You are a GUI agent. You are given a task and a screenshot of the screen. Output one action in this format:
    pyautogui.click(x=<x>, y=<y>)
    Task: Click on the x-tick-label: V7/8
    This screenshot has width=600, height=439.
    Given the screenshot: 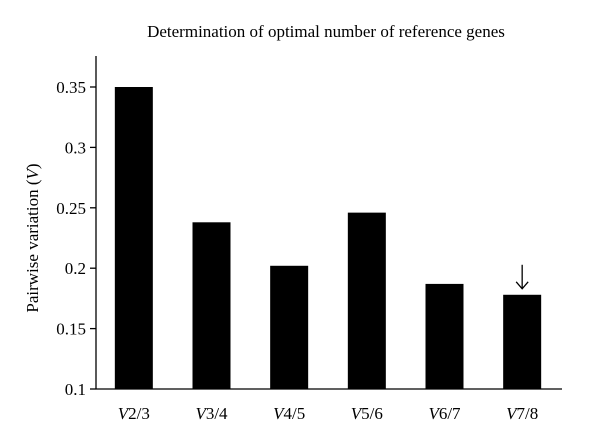 What is the action you would take?
    pyautogui.click(x=522, y=413)
    